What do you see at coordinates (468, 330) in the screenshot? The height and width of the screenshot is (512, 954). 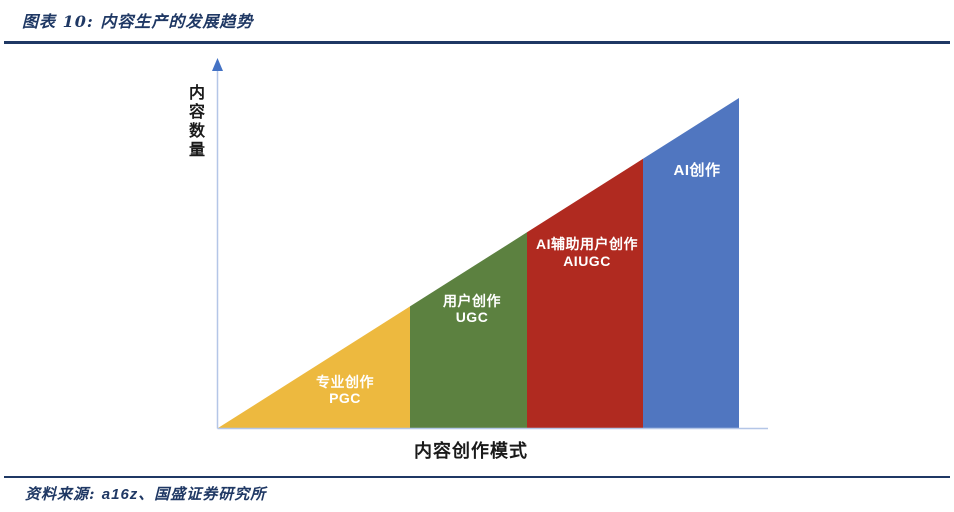 I see `segment-ugc` at bounding box center [468, 330].